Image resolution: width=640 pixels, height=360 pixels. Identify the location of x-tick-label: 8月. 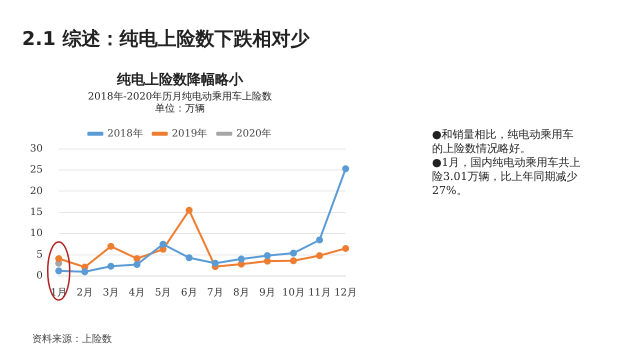
(241, 293).